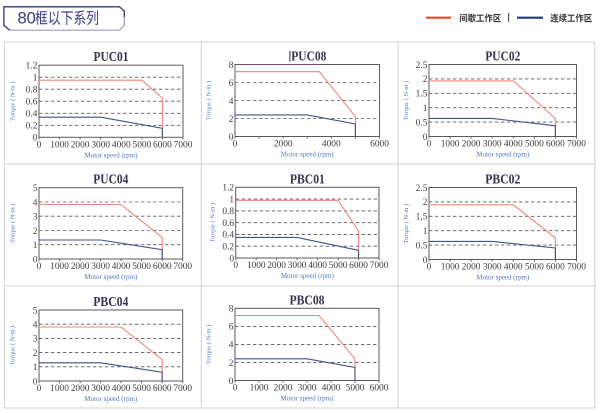 Image resolution: width=600 pixels, height=413 pixels. What do you see at coordinates (111, 57) in the screenshot?
I see `svg-text: PUC01` at bounding box center [111, 57].